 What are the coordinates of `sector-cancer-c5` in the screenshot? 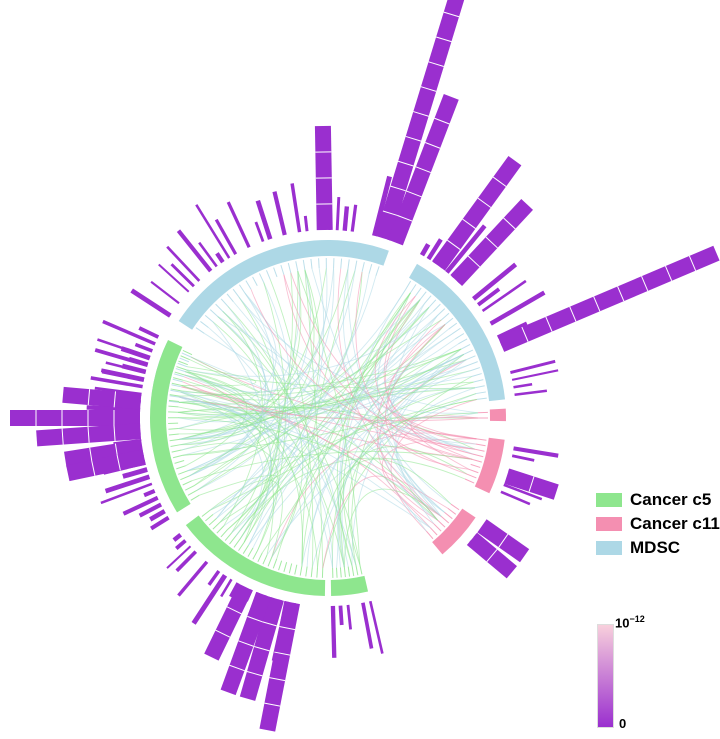 It's located at (170, 426).